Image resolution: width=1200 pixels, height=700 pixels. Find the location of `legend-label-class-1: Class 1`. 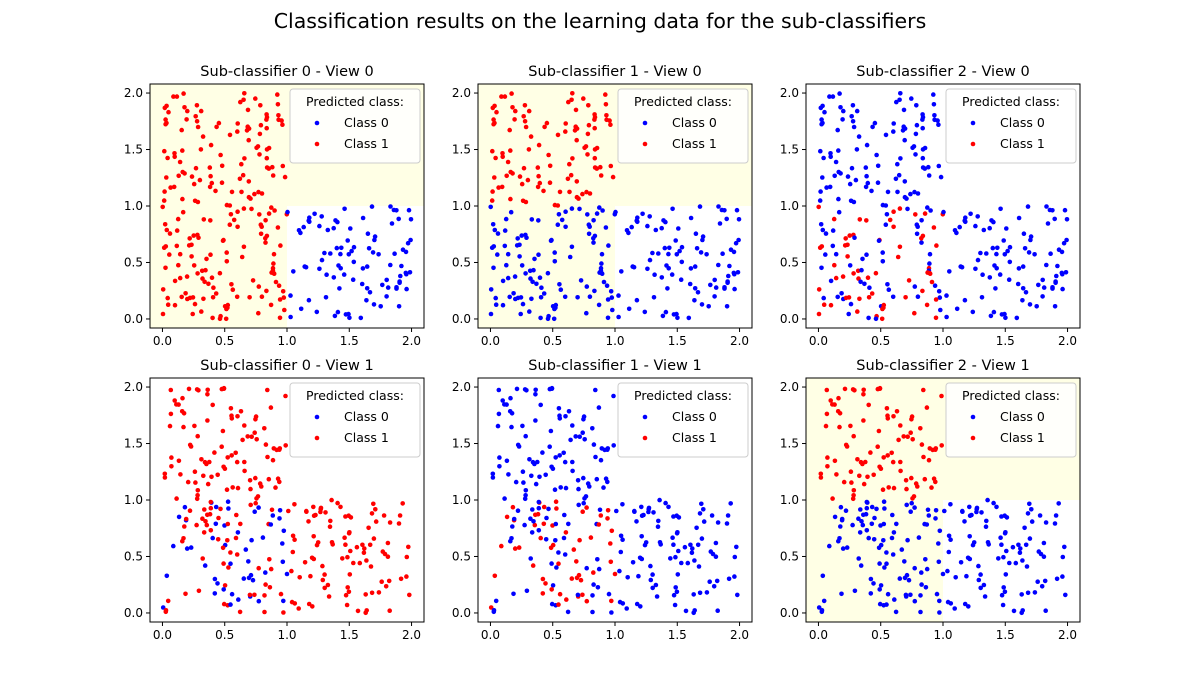

legend-label-class-1: Class 1 is located at coordinates (366, 143).